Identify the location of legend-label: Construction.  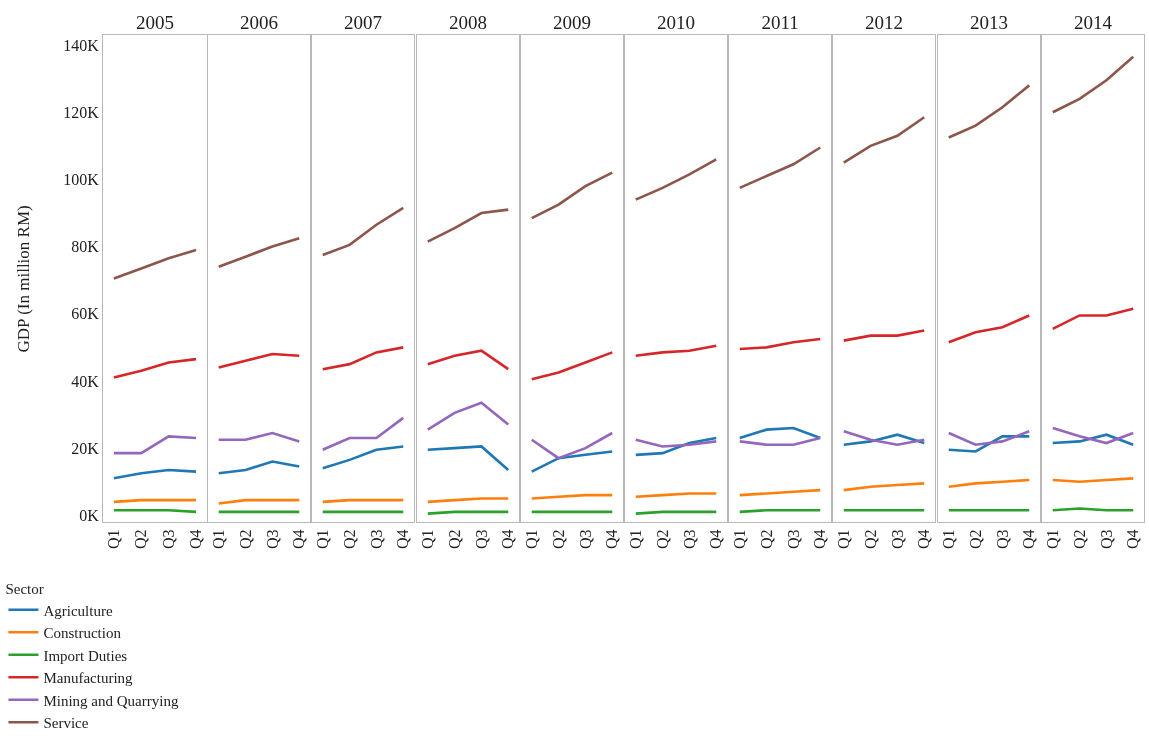
(82, 633).